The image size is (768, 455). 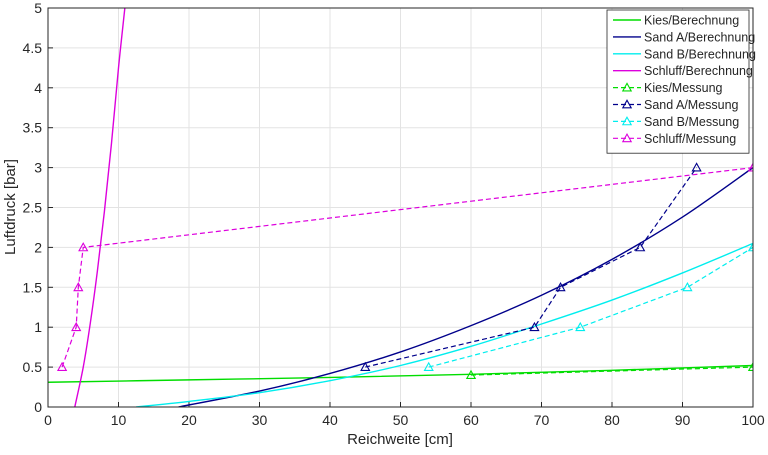 I want to click on legend-item: Sand B/Berechnung, so click(x=684, y=54).